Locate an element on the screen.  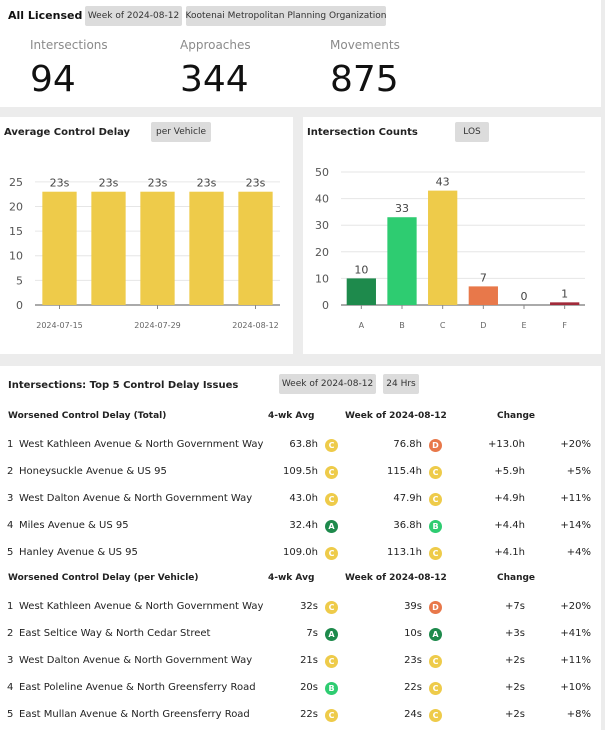
y-tick-label: 40 is located at coordinates (322, 199).